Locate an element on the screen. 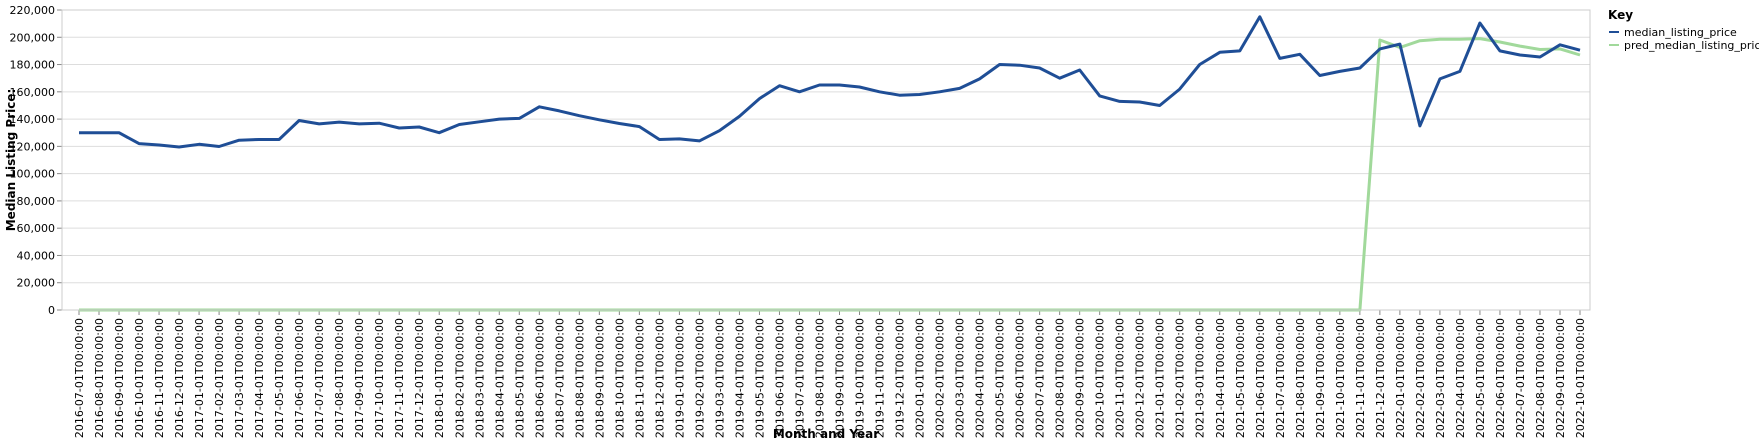  x-tick-label: 2018-10-01T00:00:00 is located at coordinates (619, 378).